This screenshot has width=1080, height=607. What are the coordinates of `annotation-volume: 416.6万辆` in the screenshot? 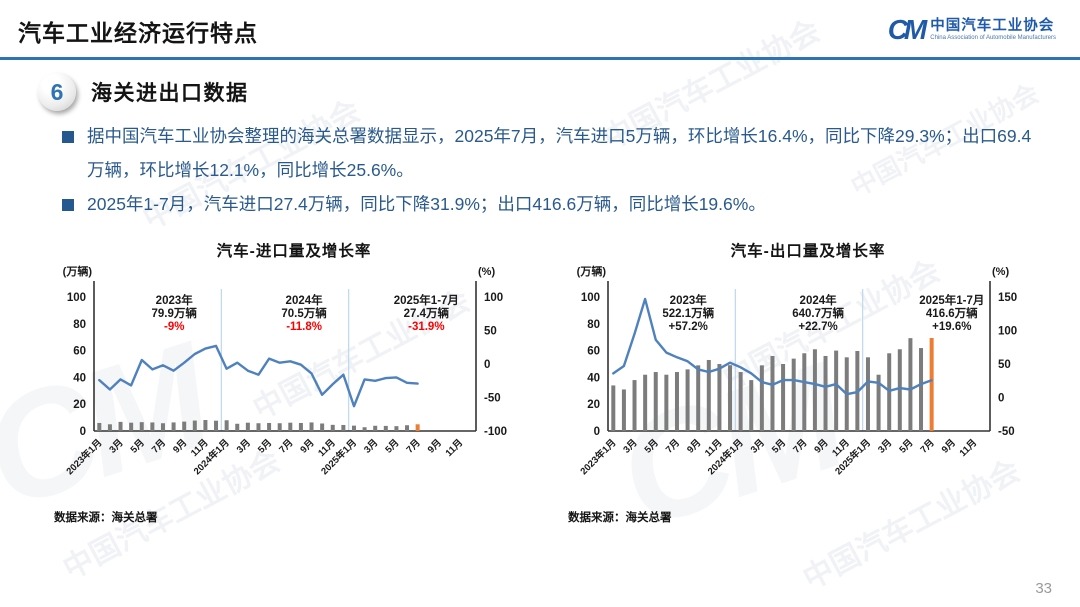 It's located at (952, 313).